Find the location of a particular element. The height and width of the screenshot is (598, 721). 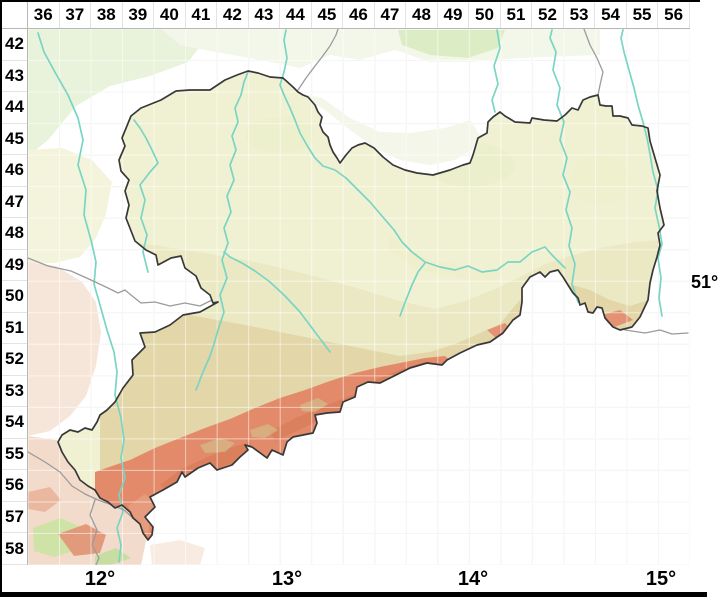

river-freiberger-mulde is located at coordinates (277, 302).